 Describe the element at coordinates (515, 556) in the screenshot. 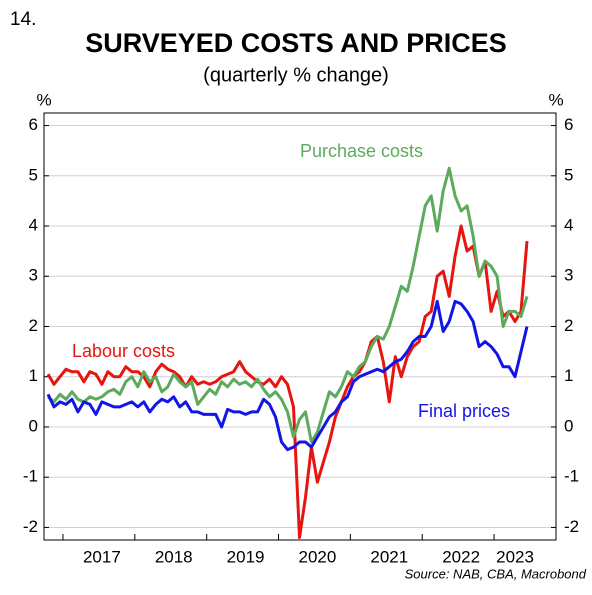

I see `x-tick-label: 2023` at that location.